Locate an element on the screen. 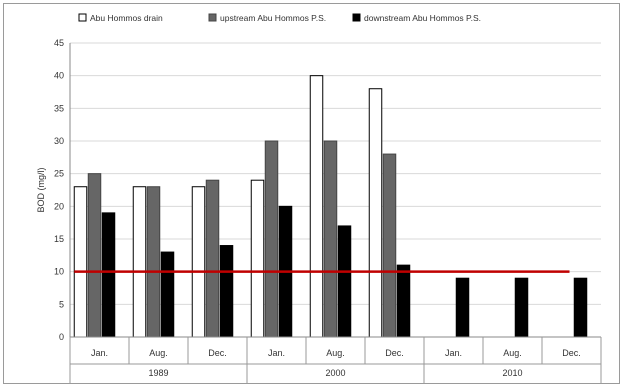 The image size is (625, 389). y-tick-label: 25 is located at coordinates (59, 174).